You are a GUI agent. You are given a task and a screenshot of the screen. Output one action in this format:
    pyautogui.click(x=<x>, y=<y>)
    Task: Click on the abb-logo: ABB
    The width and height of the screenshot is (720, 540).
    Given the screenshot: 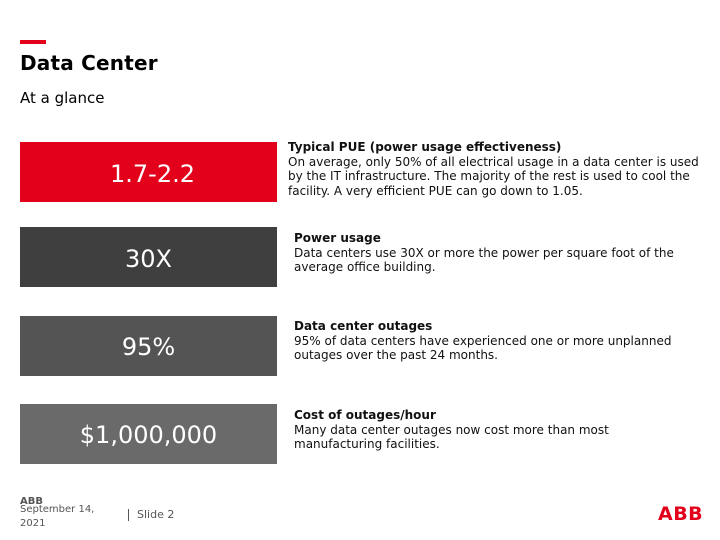 What is the action you would take?
    pyautogui.click(x=681, y=514)
    